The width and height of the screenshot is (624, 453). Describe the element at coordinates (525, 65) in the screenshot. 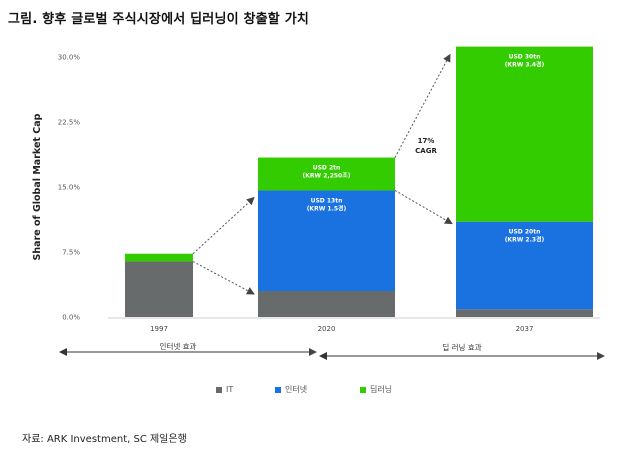

I see `bar-value-label-krw: (KRW 3.4경)` at that location.